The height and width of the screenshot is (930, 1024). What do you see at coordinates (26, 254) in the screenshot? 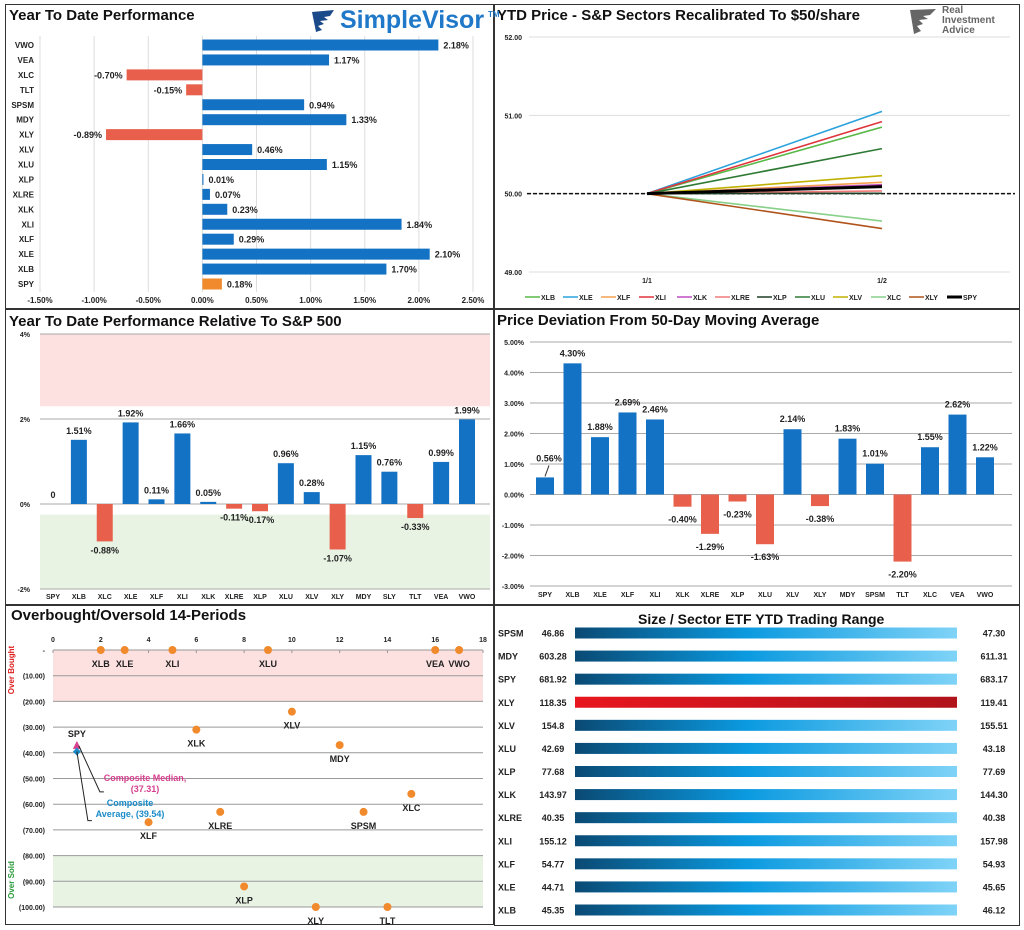
I see `category-label: XLE` at bounding box center [26, 254].